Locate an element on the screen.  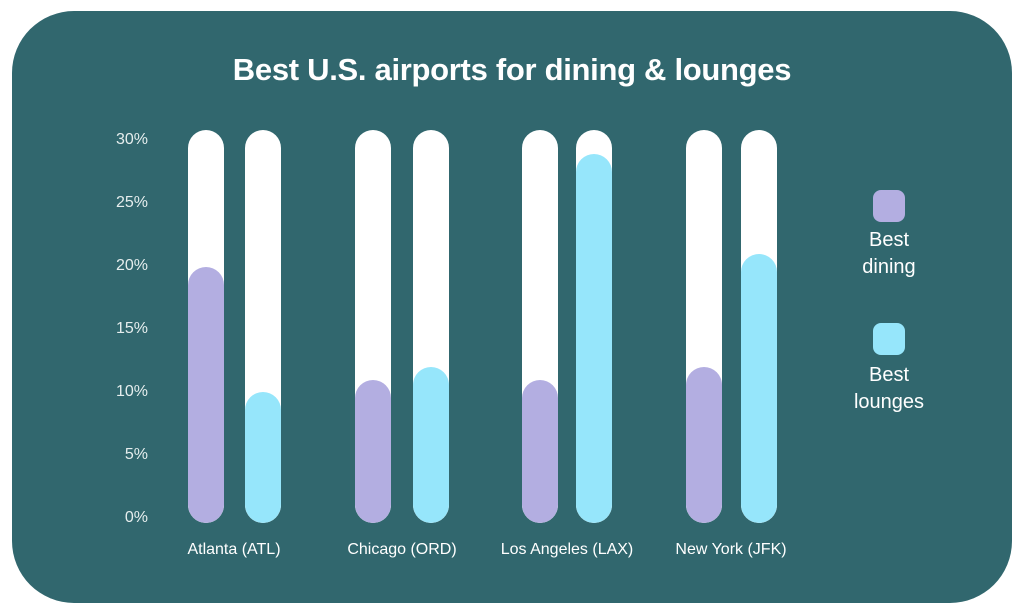
bar-ord-dining is located at coordinates (373, 451).